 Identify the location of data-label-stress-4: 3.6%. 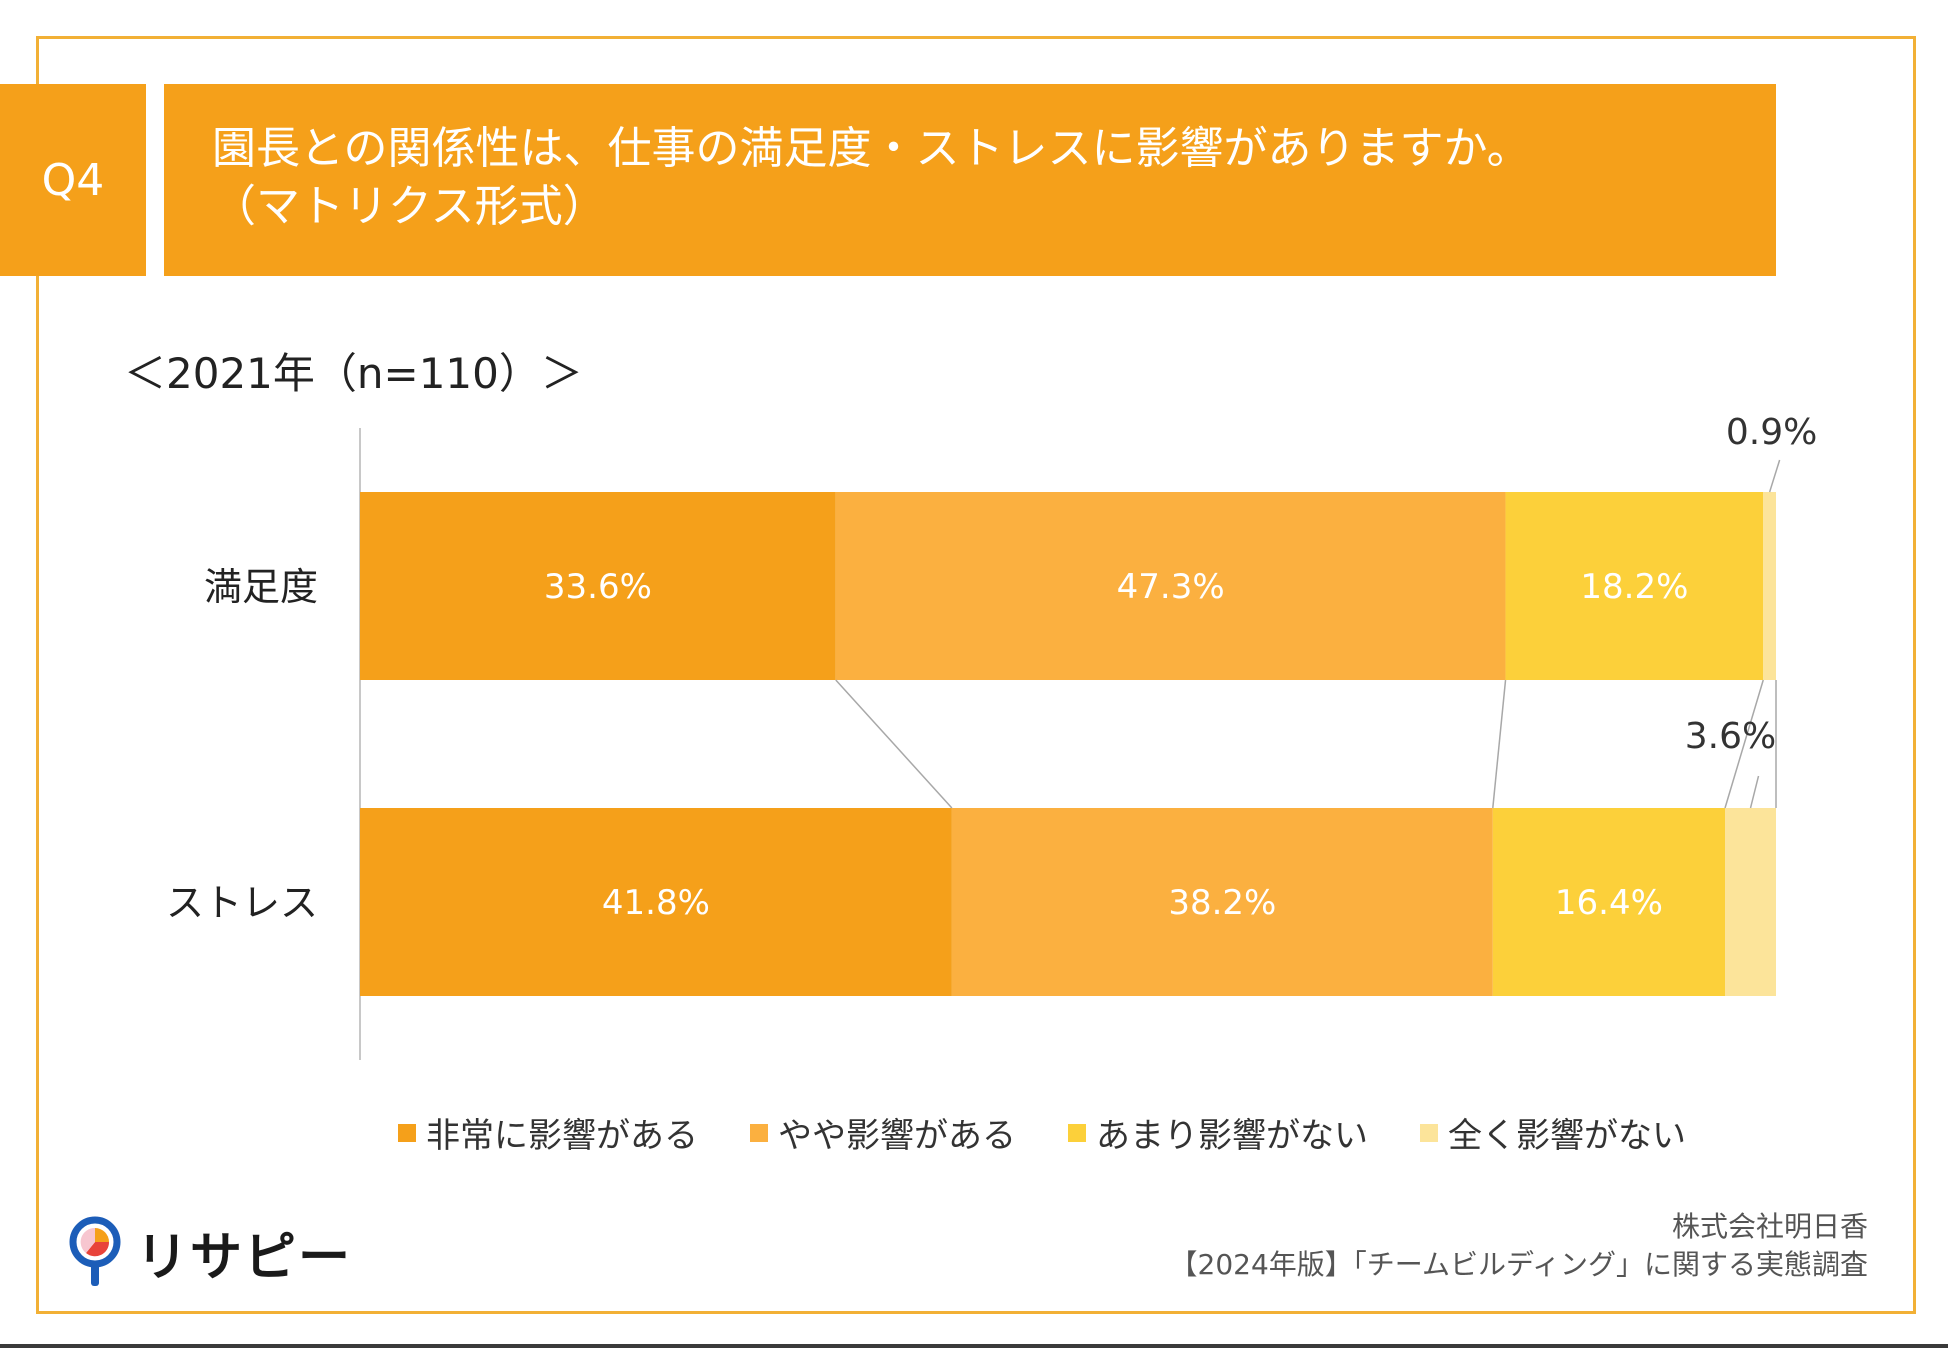
(1730, 736).